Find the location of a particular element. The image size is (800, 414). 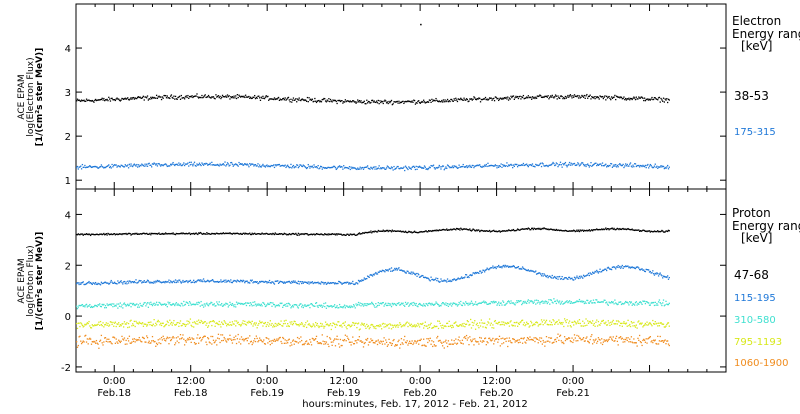

proton-legend-entry: 795-1193 is located at coordinates (758, 342).